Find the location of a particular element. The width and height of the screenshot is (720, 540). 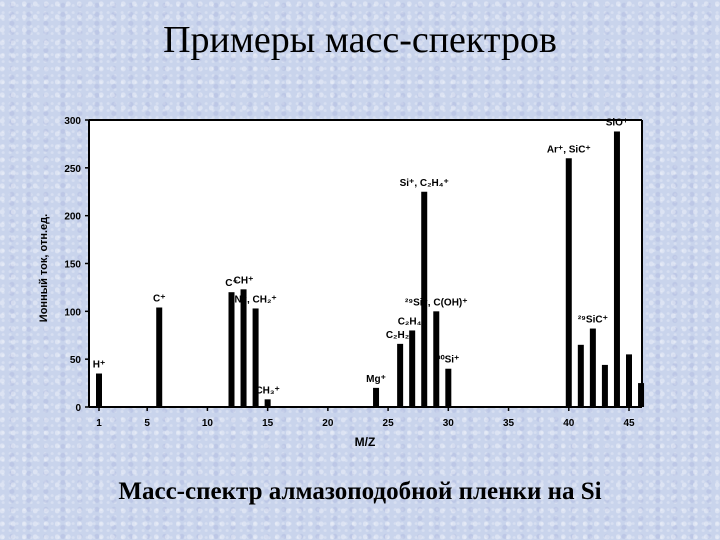

y-tick-label: 300 is located at coordinates (72, 121).